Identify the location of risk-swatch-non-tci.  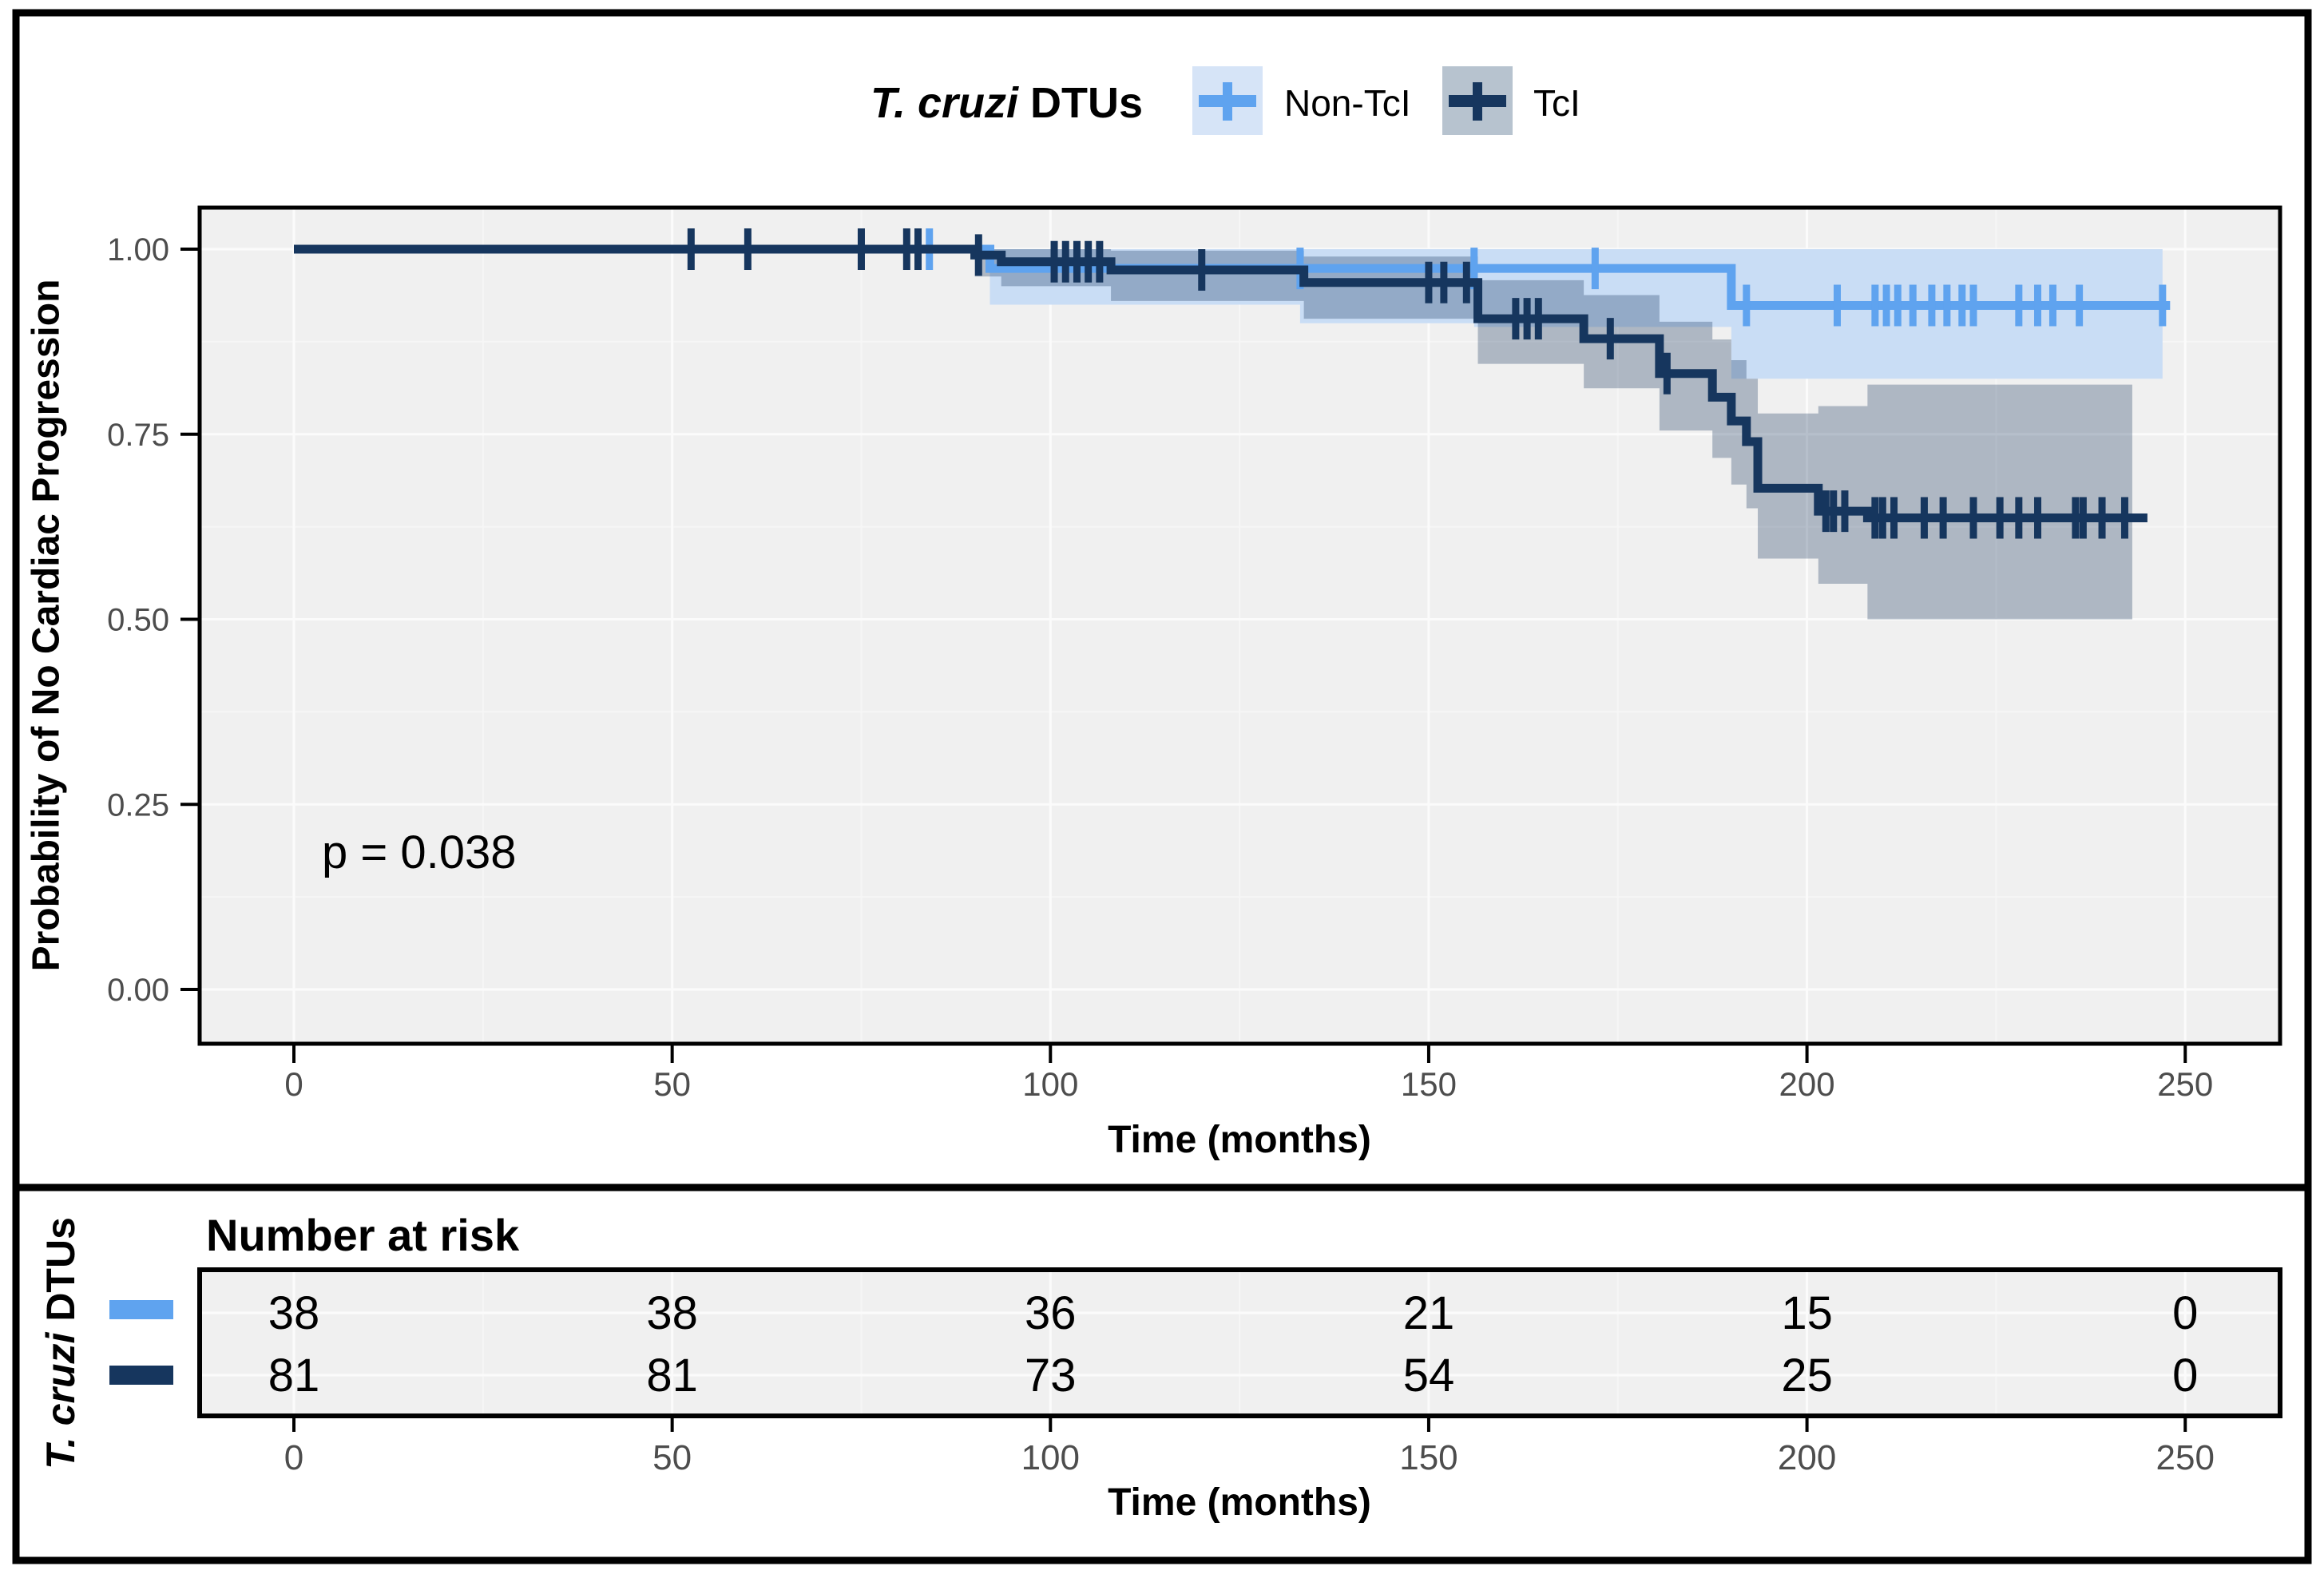
(141, 1309).